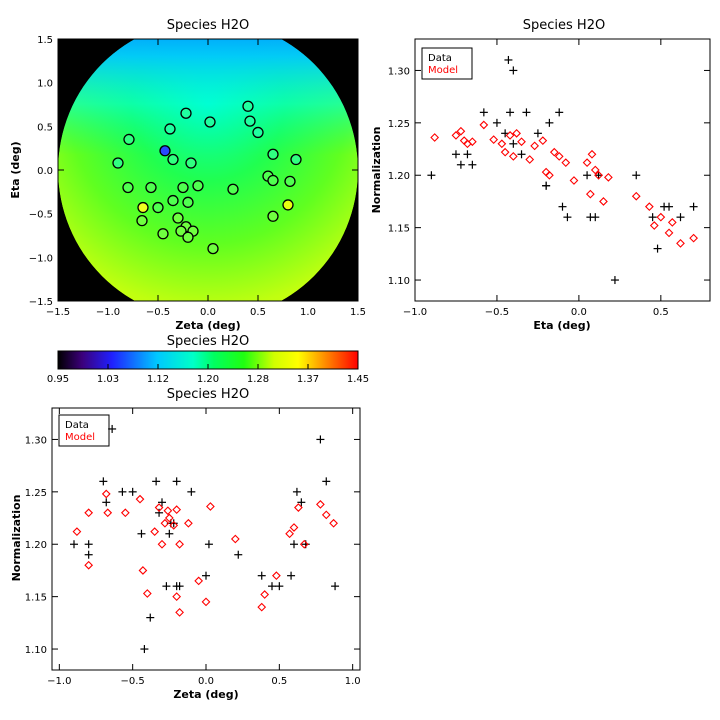 Image resolution: width=720 pixels, height=720 pixels. I want to click on colorbar-tick-label: 1.28, so click(258, 379).